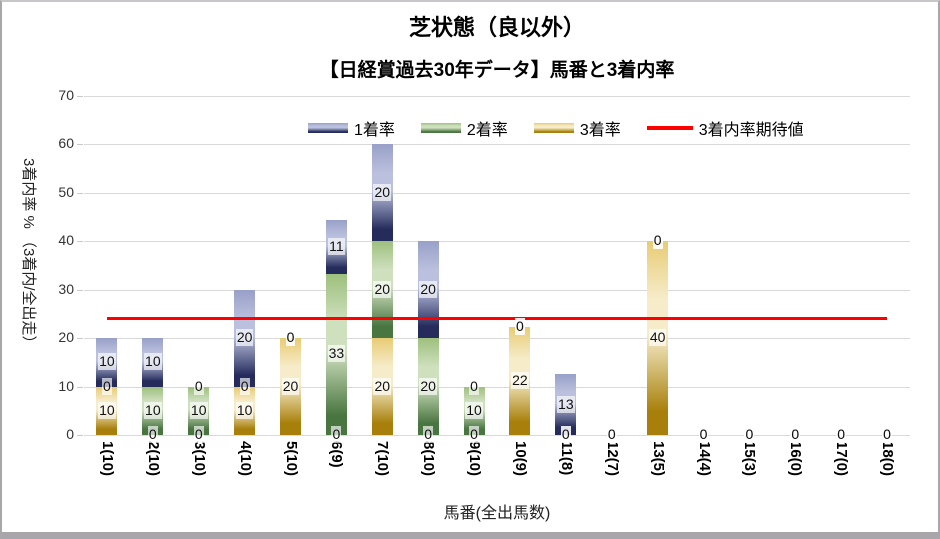 This screenshot has height=539, width=940. Describe the element at coordinates (199, 459) in the screenshot. I see `x-category-label: 3(10)` at that location.